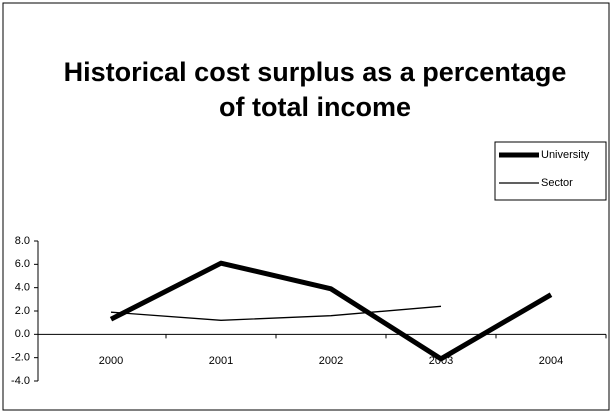 The image size is (613, 414). I want to click on y-tick-label: 0.0, so click(22, 334).